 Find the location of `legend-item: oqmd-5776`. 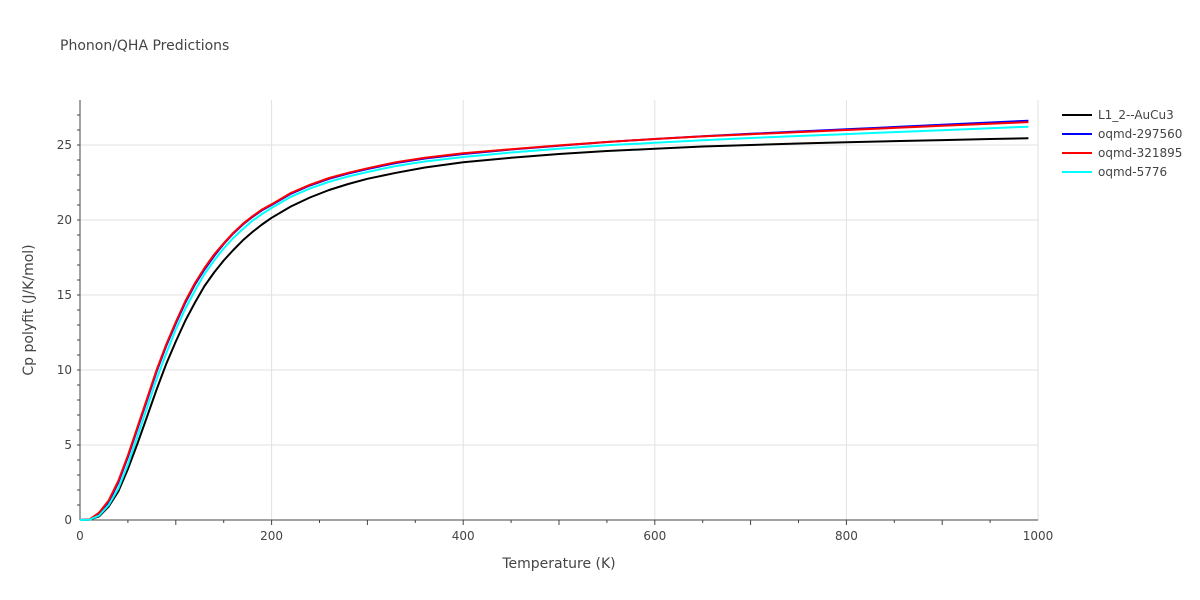

legend-item: oqmd-5776 is located at coordinates (1114, 172).